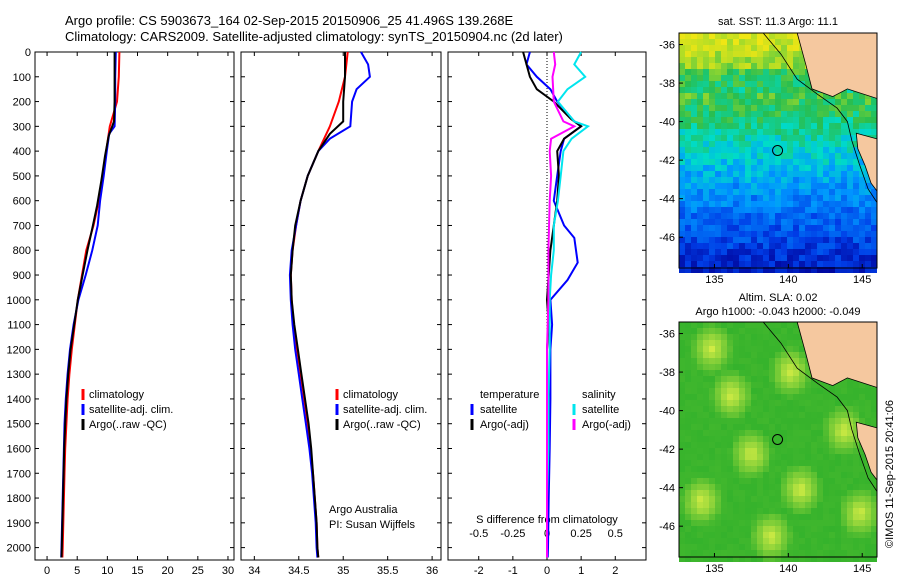 This screenshot has width=900, height=580. What do you see at coordinates (600, 410) in the screenshot?
I see `legend-label: satellite` at bounding box center [600, 410].